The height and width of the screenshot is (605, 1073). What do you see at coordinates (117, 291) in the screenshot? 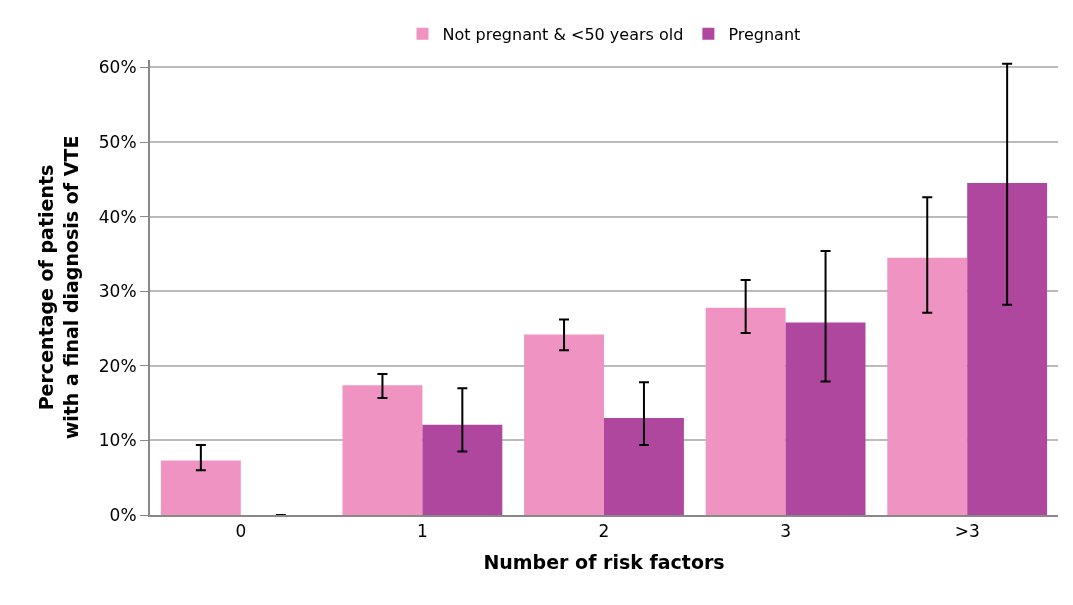
I see `y-tick-label: 30%` at bounding box center [117, 291].